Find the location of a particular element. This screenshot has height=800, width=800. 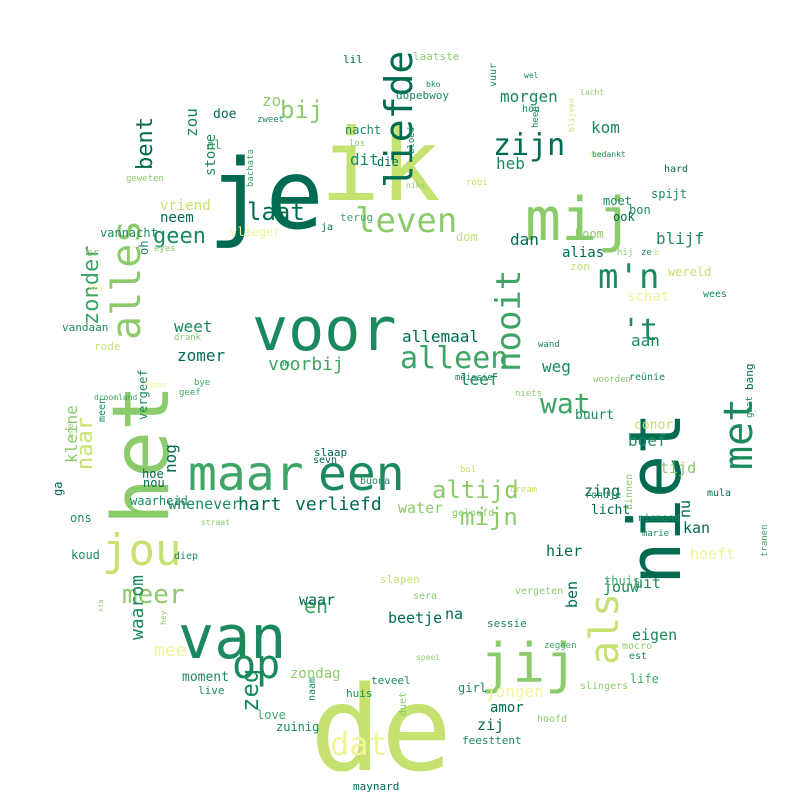

cloud-word: blijf is located at coordinates (680, 238).